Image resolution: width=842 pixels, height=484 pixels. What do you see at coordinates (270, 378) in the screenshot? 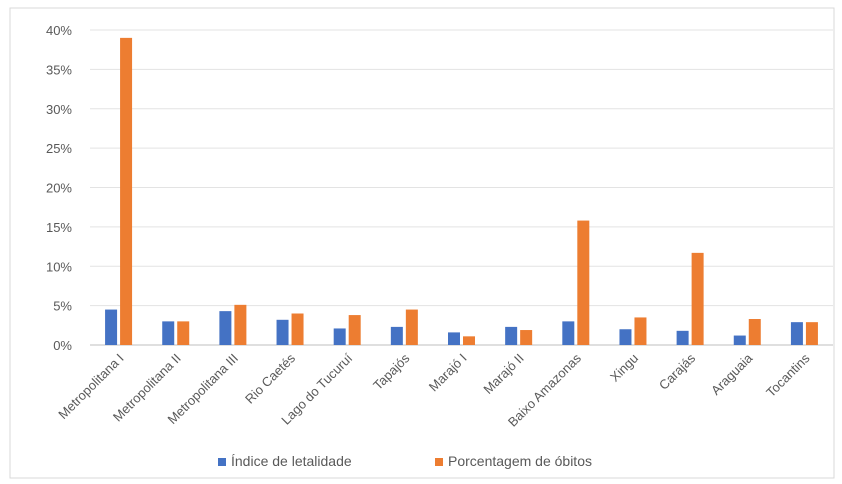
I see `x-category-label: Rio Caetés` at bounding box center [270, 378].